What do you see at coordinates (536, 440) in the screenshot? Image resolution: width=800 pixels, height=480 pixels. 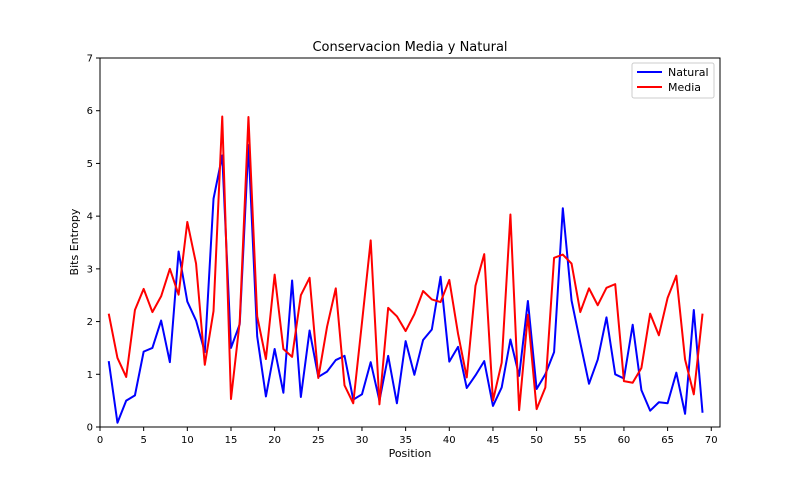 I see `x-tick-label: 50` at bounding box center [536, 440].